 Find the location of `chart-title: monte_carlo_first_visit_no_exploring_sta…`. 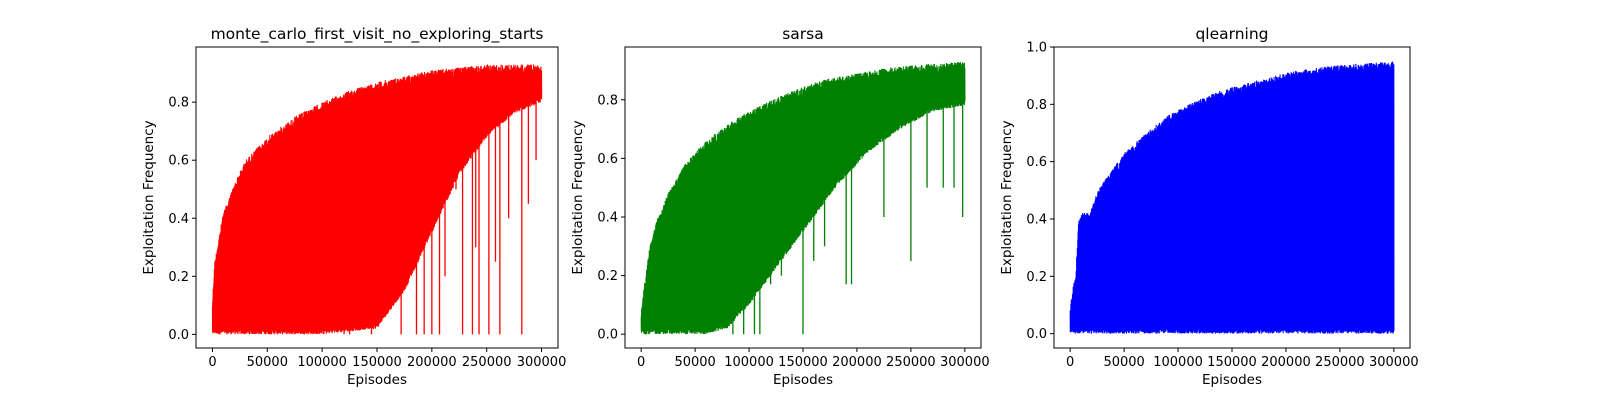

chart-title: monte_carlo_first_visit_no_exploring_sta… is located at coordinates (377, 34).